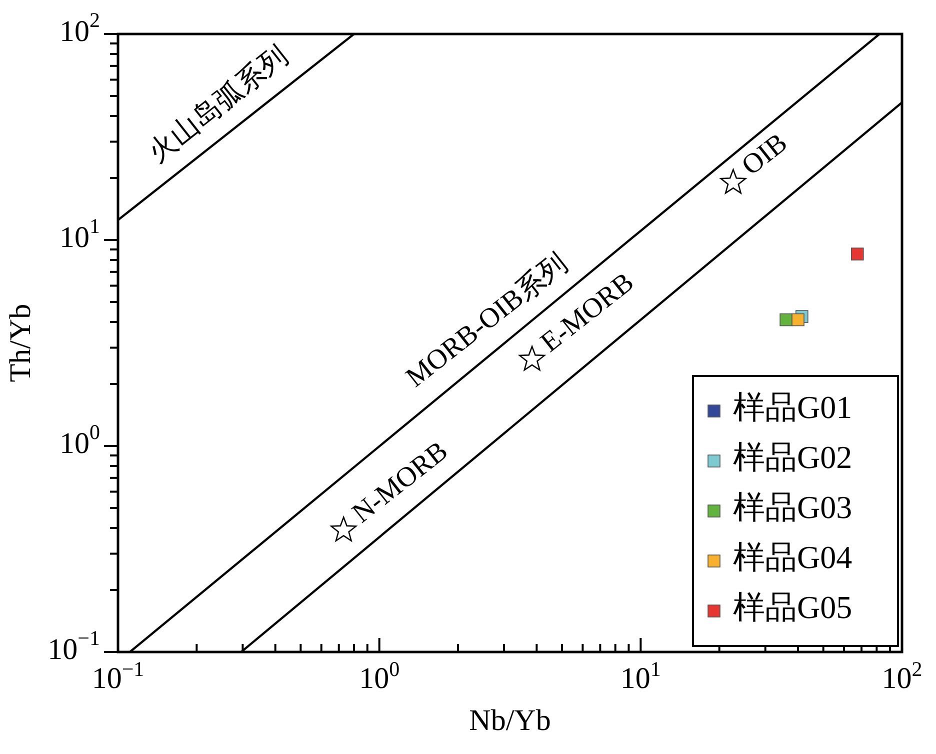 The height and width of the screenshot is (754, 936). I want to click on y-axis-title: Th/Yb, so click(20, 343).